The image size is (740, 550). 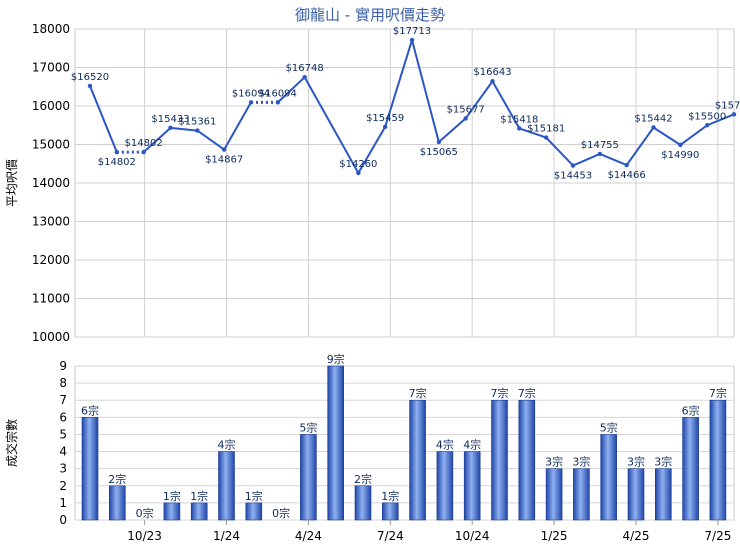 What do you see at coordinates (573, 176) in the screenshot?
I see `line-point-label: $14453` at bounding box center [573, 176].